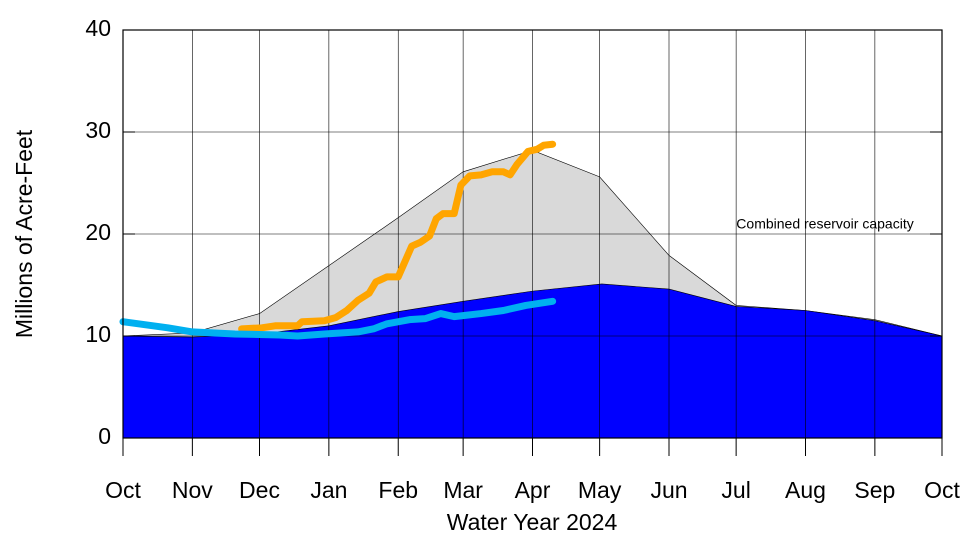 The image size is (974, 547). What do you see at coordinates (98, 28) in the screenshot?
I see `y-tick-label: 40` at bounding box center [98, 28].